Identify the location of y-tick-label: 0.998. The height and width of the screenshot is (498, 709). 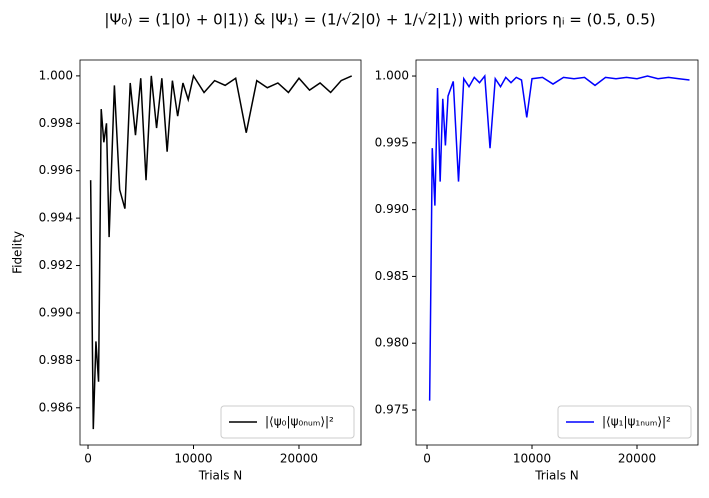
(56, 123).